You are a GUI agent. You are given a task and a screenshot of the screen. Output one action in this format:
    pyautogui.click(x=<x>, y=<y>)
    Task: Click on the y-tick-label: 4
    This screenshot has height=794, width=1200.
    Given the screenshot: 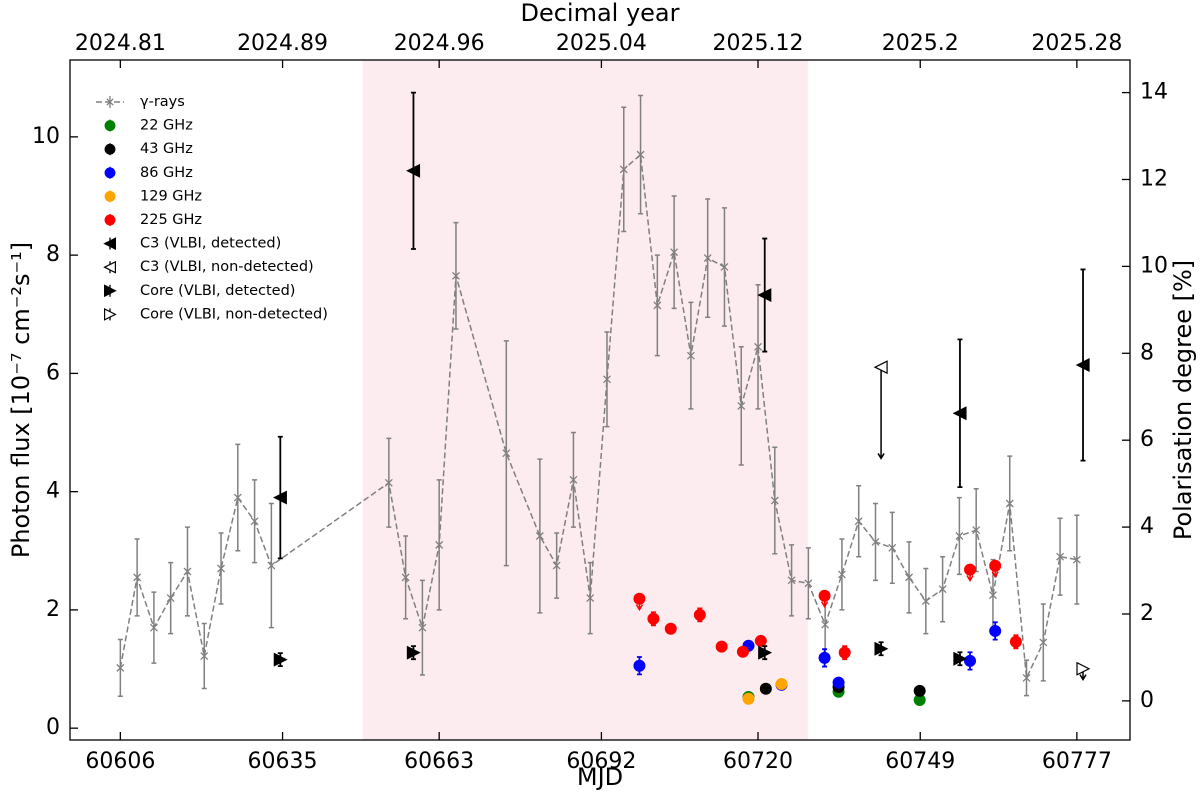 What is the action you would take?
    pyautogui.click(x=53, y=491)
    